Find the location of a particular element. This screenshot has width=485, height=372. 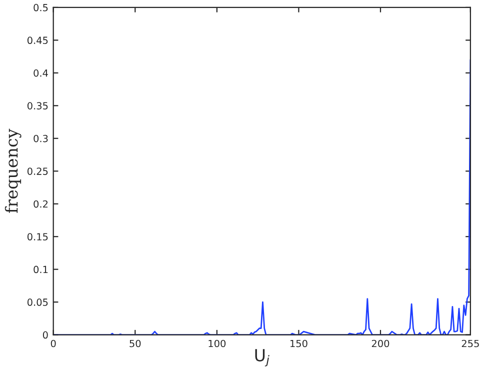

y-tick-label: 0.35 is located at coordinates (37, 106).